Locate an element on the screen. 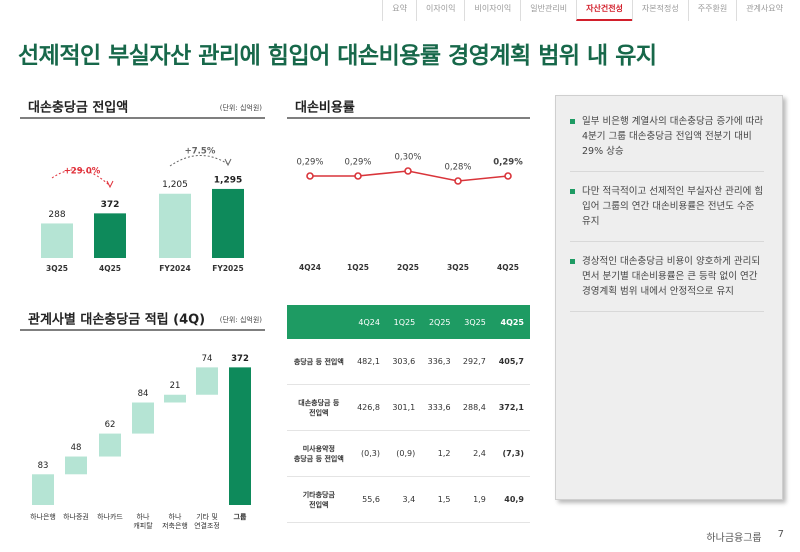 This screenshot has height=552, width=800. table-cell: 40,9 is located at coordinates (510, 499).